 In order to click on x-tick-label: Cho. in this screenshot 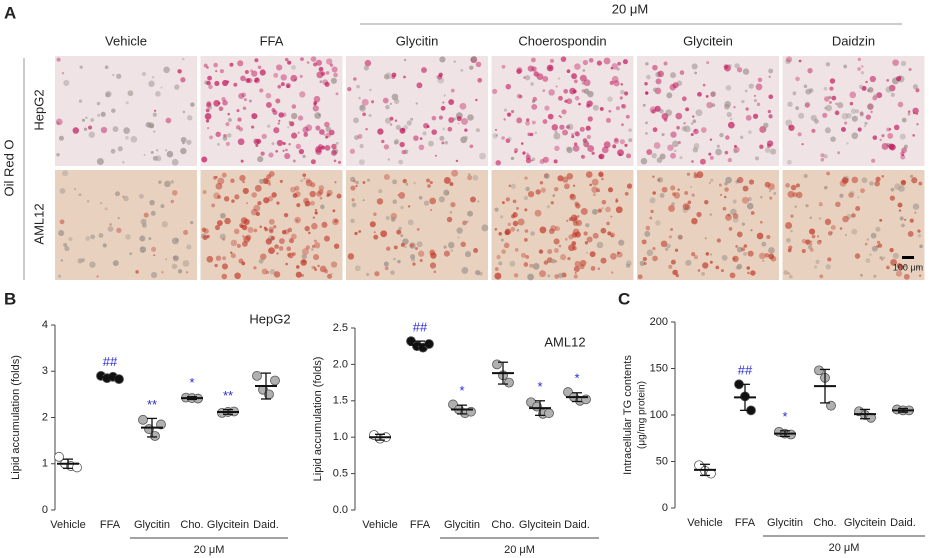, I will do `click(502, 525)`.